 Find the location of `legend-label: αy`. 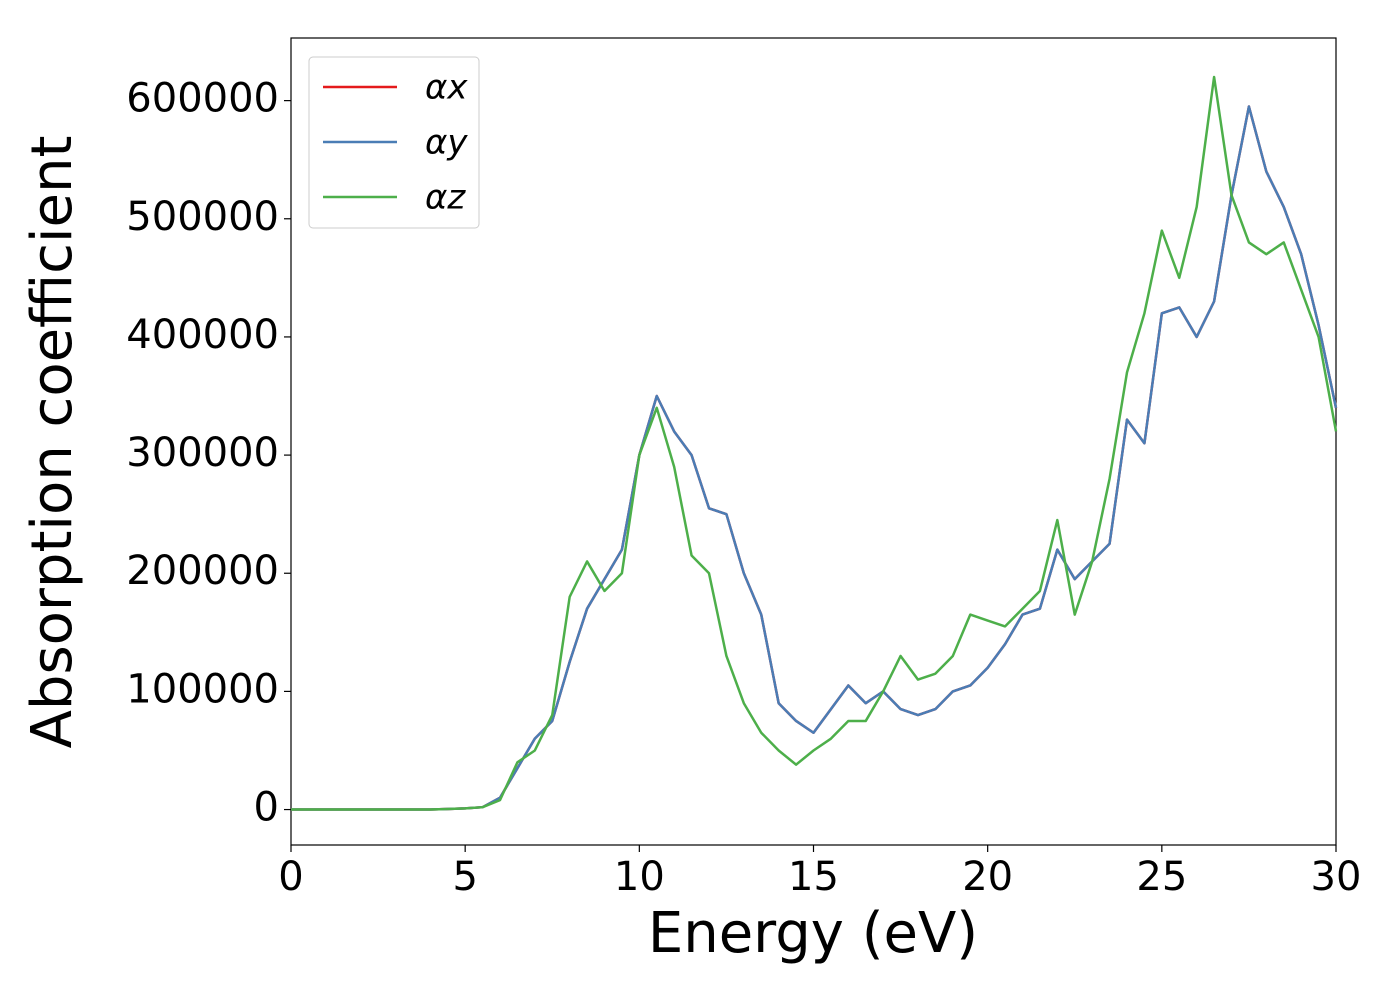

legend-label: αy is located at coordinates (446, 143).